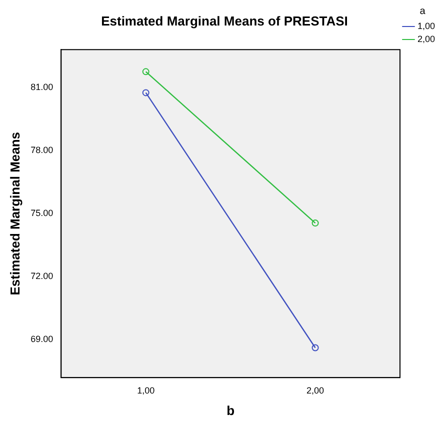  Describe the element at coordinates (426, 39) in the screenshot. I see `legend-label: 2,00` at that location.